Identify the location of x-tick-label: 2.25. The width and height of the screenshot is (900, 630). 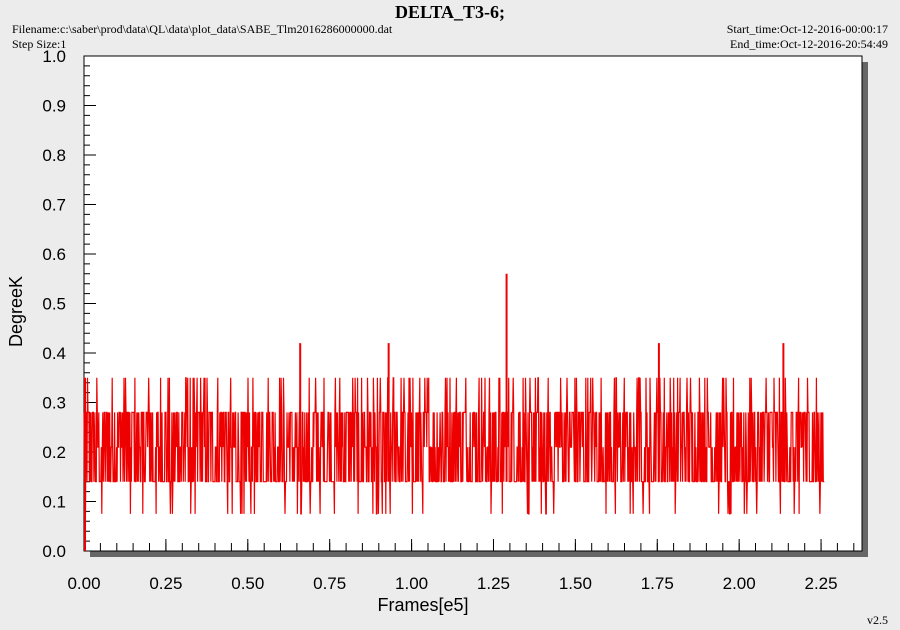
(821, 583).